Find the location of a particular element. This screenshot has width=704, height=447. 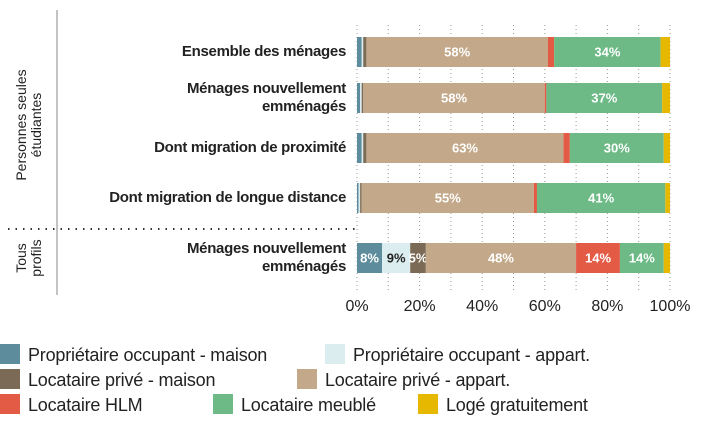

value-label: 41% is located at coordinates (601, 197).